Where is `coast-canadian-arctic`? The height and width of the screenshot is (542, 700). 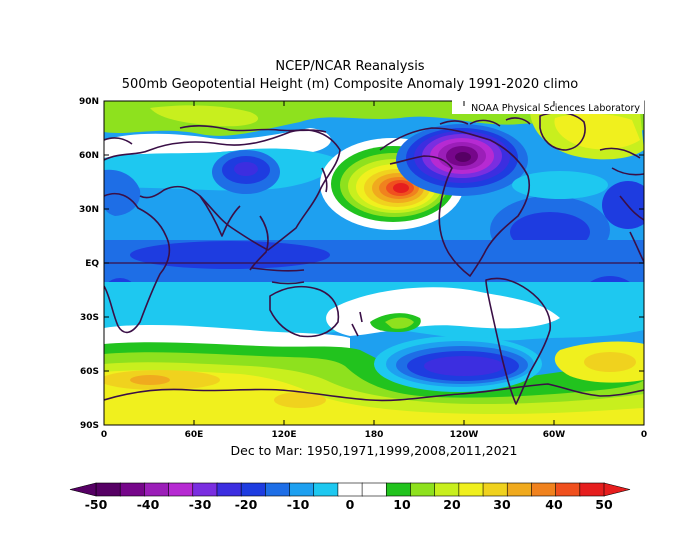 coast-canadian-arctic is located at coordinates (485, 122).